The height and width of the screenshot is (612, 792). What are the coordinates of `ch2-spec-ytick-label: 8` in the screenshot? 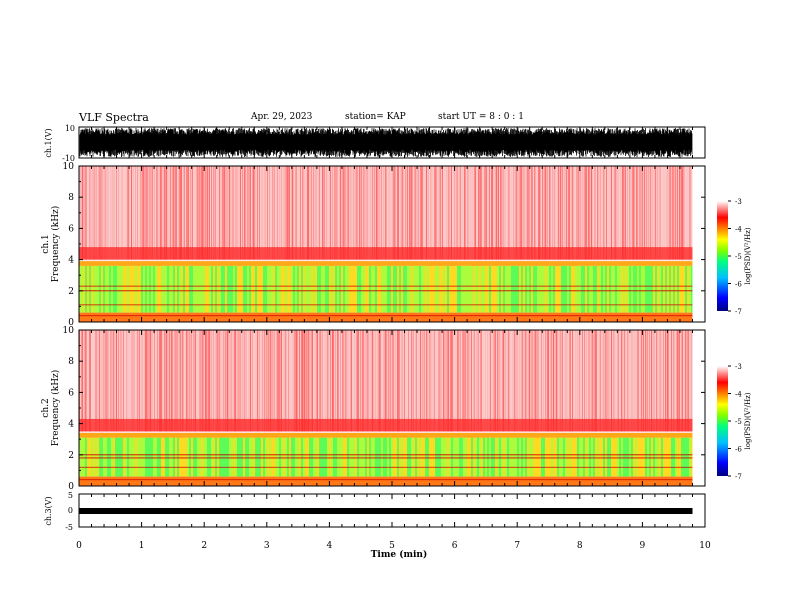 It's located at (71, 362).